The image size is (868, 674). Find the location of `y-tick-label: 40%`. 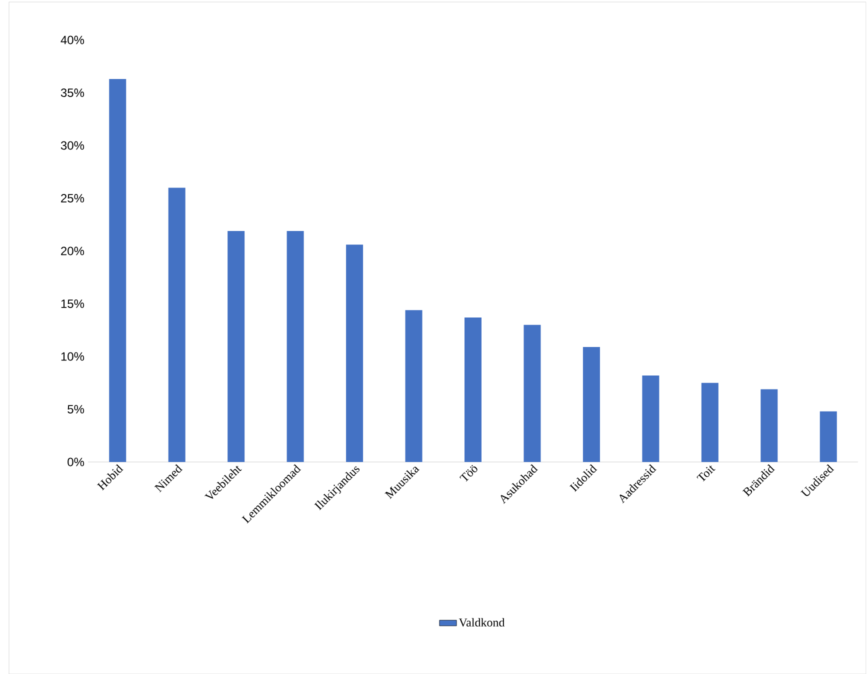

y-tick-label: 40% is located at coordinates (72, 40).